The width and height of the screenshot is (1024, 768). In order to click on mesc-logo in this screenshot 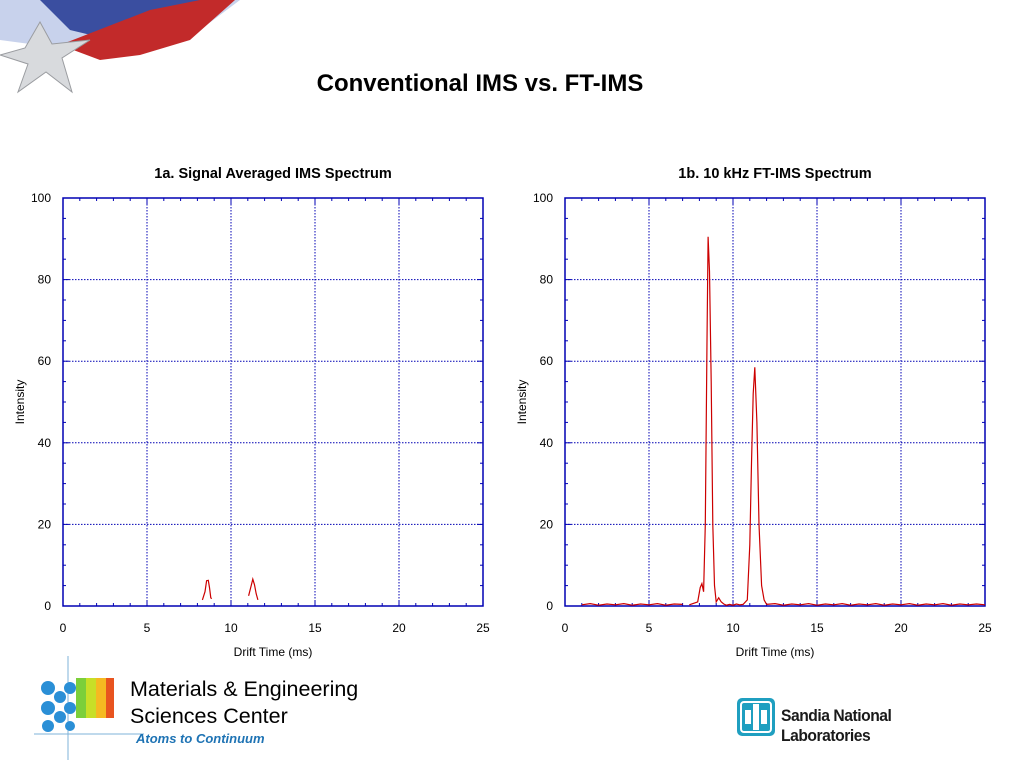, I will do `click(89, 708)`.